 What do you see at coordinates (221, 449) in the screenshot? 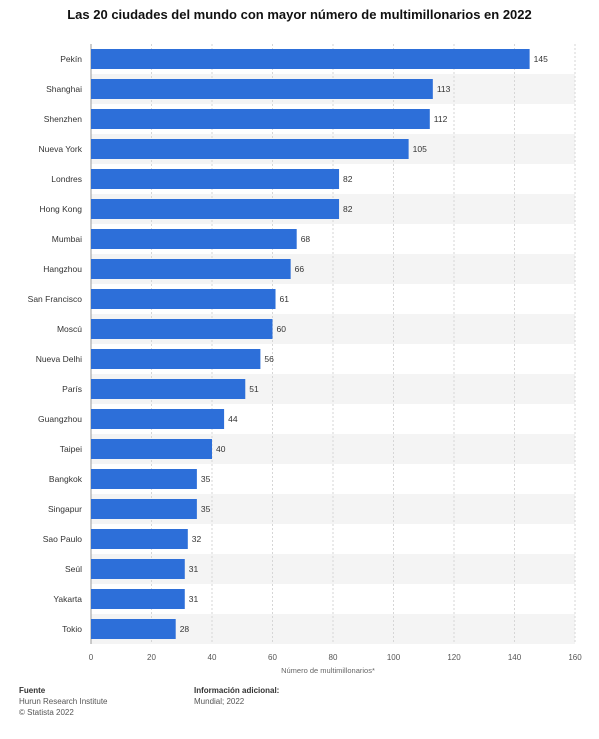
I see `value-label: 40` at bounding box center [221, 449].